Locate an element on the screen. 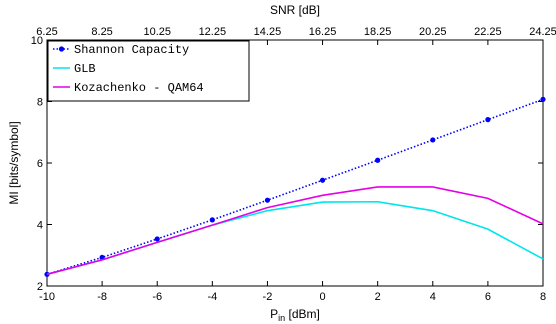 The width and height of the screenshot is (556, 324). legend-entry: Shannon Capacity is located at coordinates (121, 50).